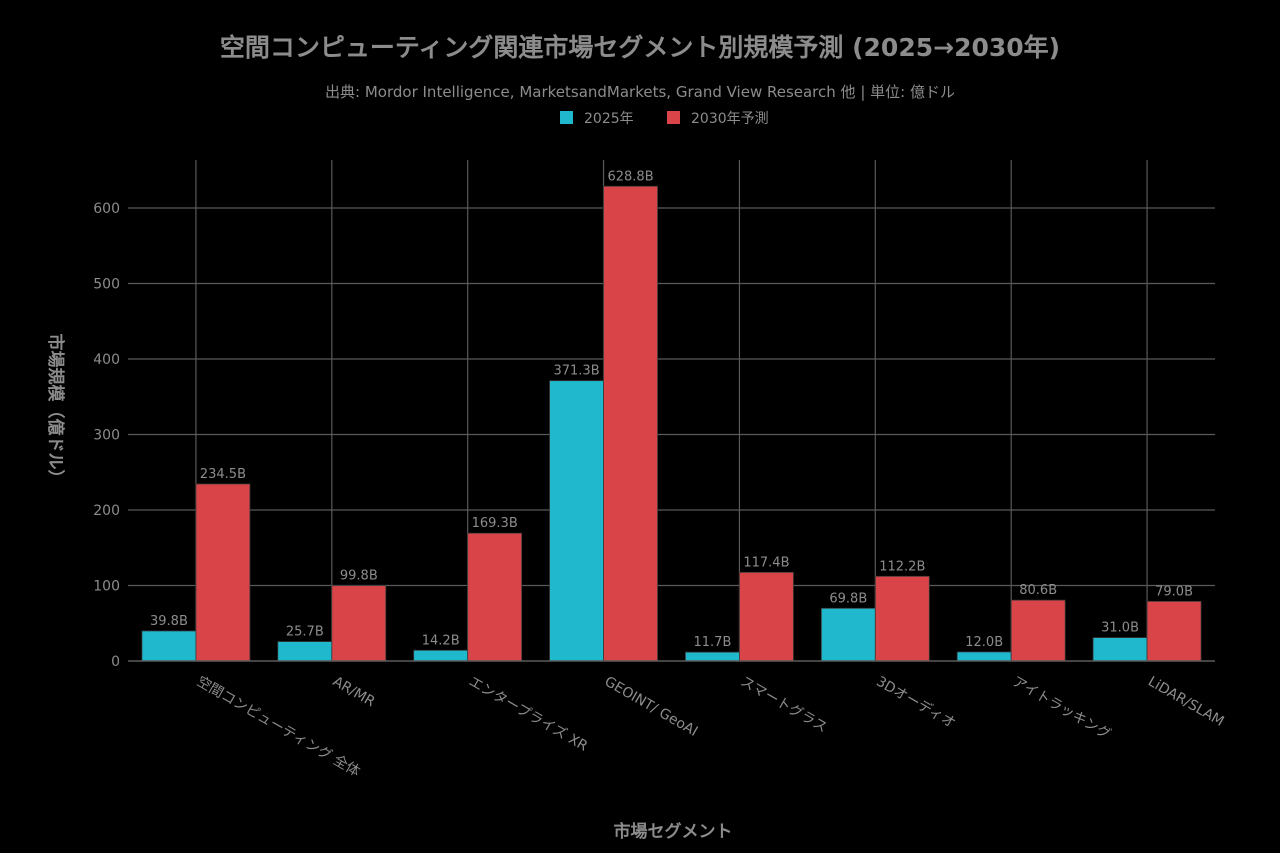 The height and width of the screenshot is (853, 1280). I want to click on y-tick-label: 0, so click(115, 662).